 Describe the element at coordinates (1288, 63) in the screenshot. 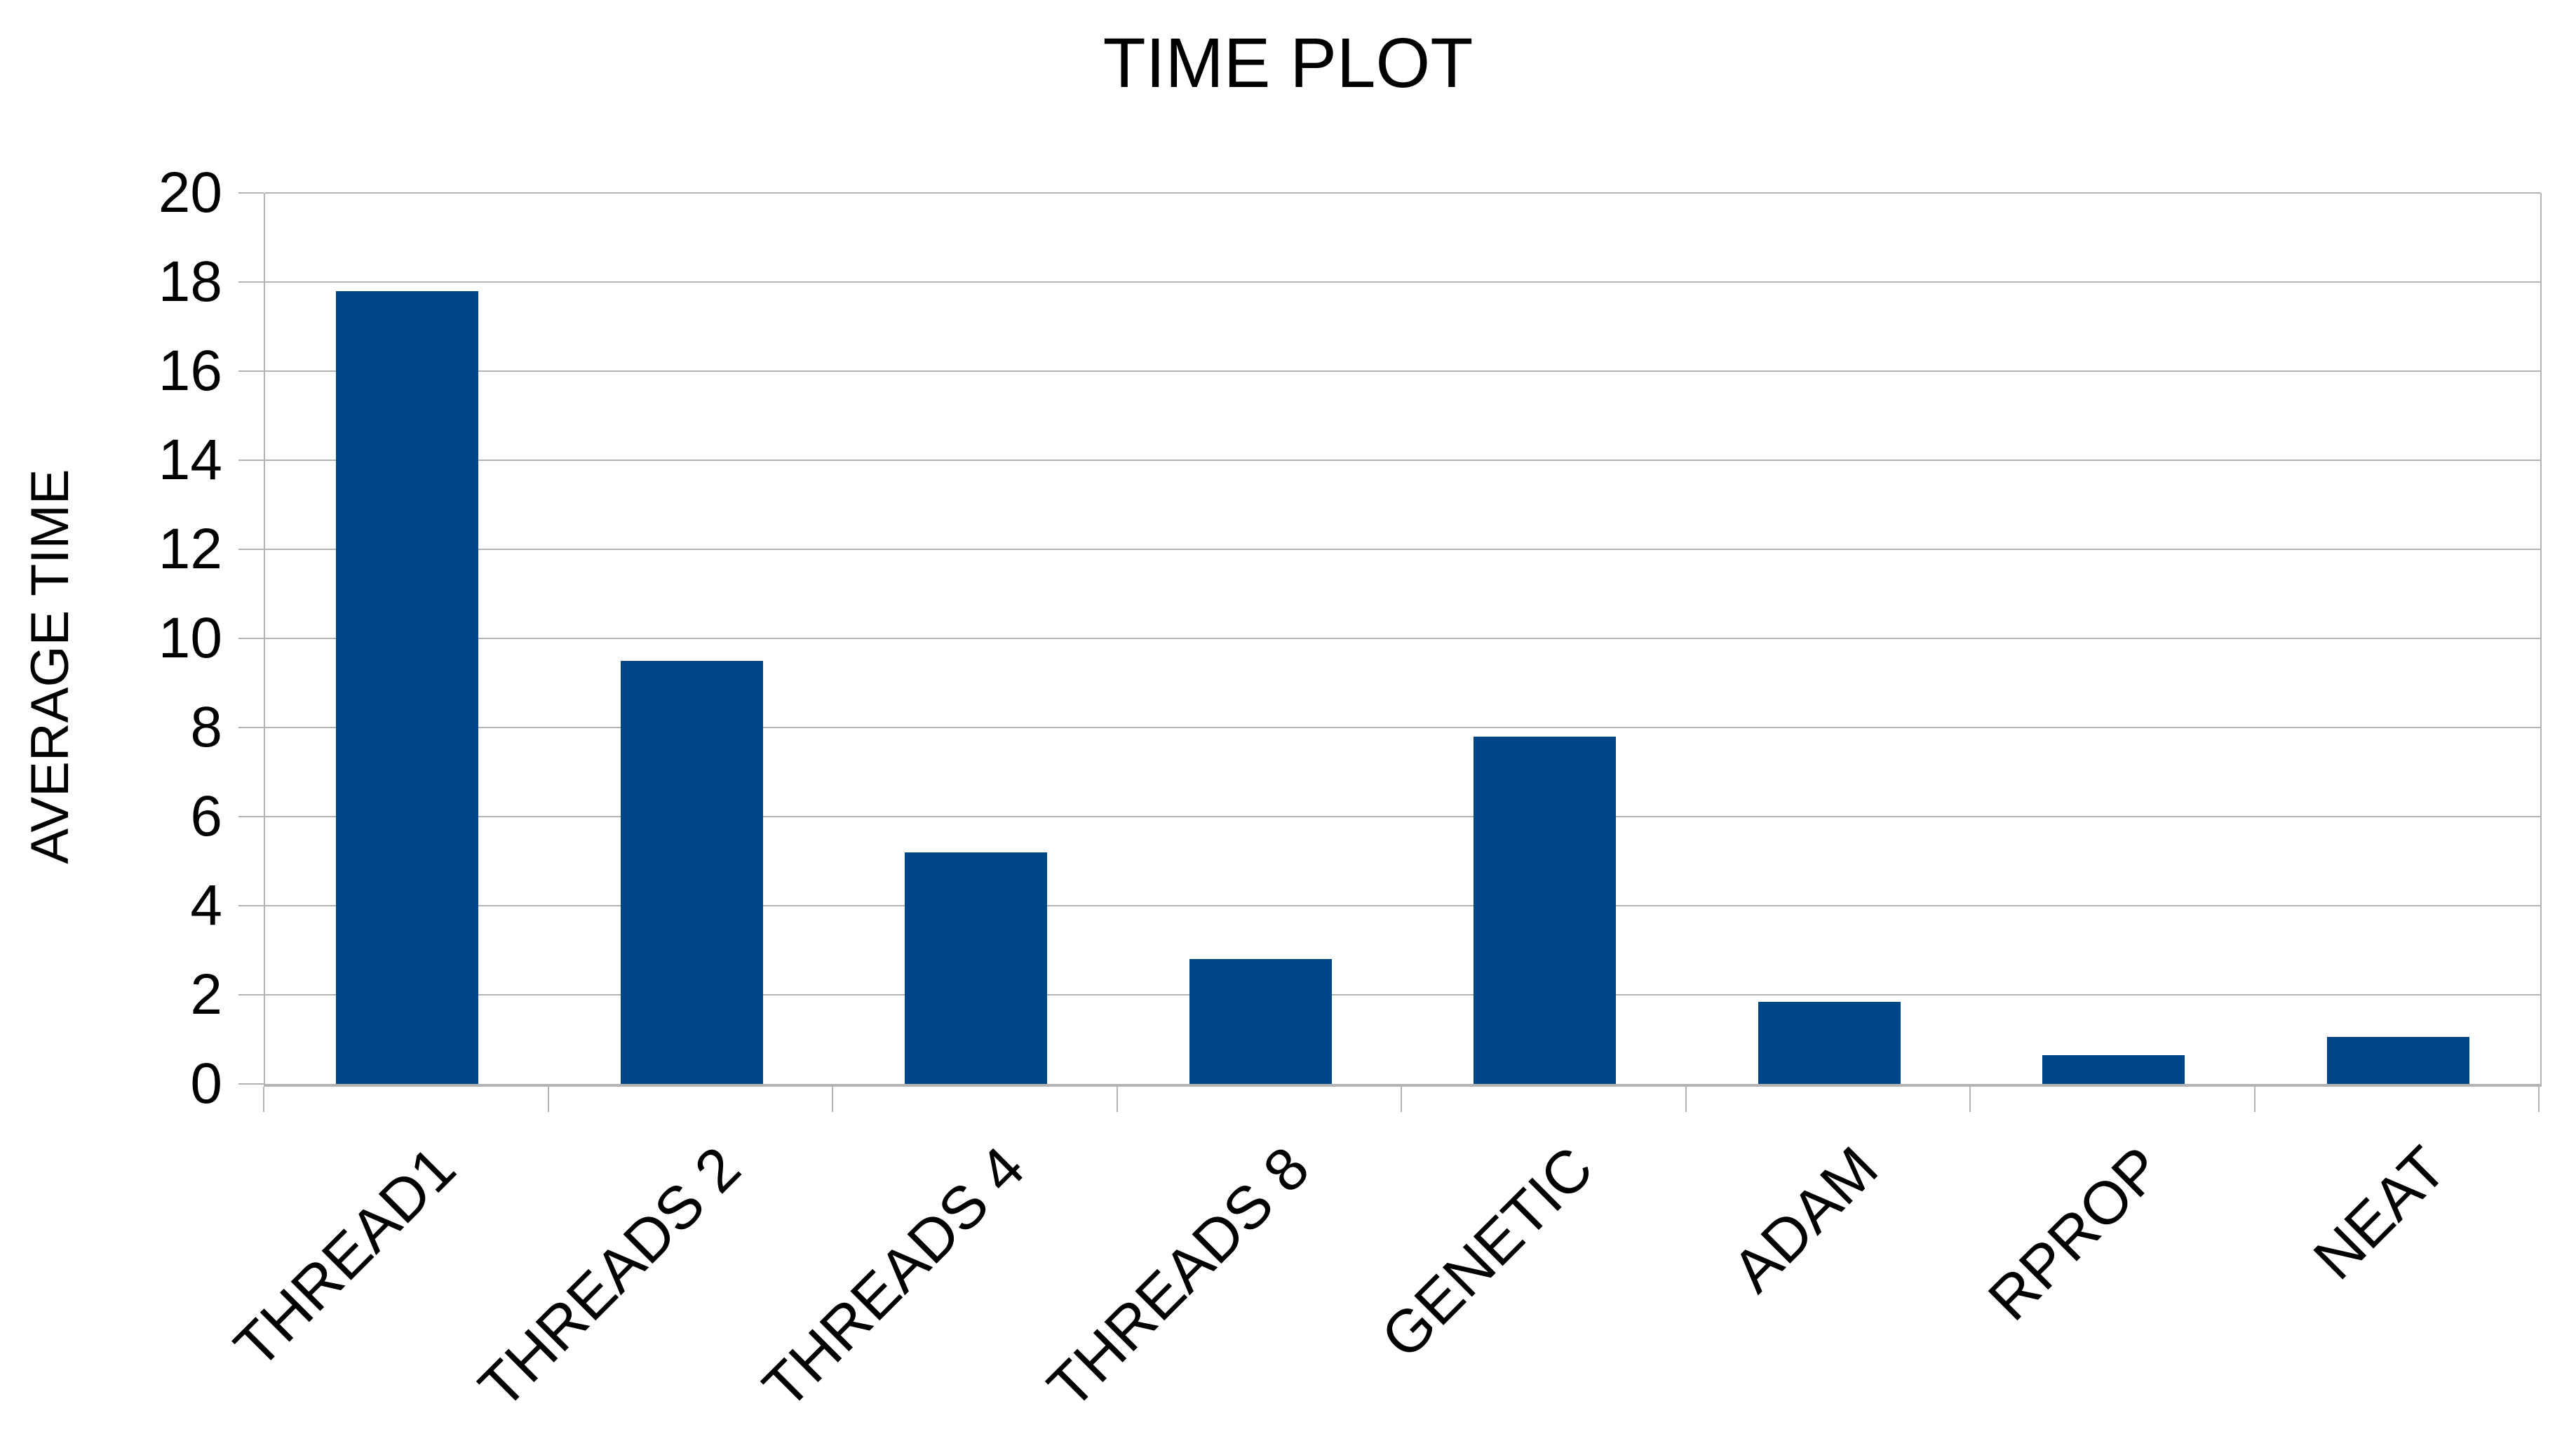

I see `chart-title: TIME PLOT` at that location.